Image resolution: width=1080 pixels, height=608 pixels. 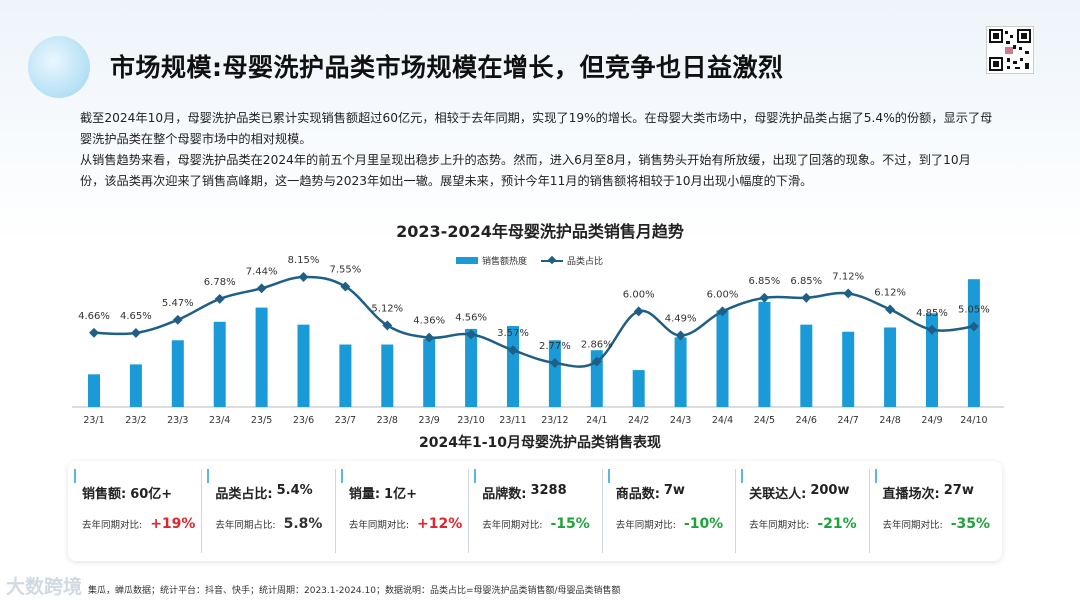 I want to click on stat-value: 3288, so click(x=548, y=490).